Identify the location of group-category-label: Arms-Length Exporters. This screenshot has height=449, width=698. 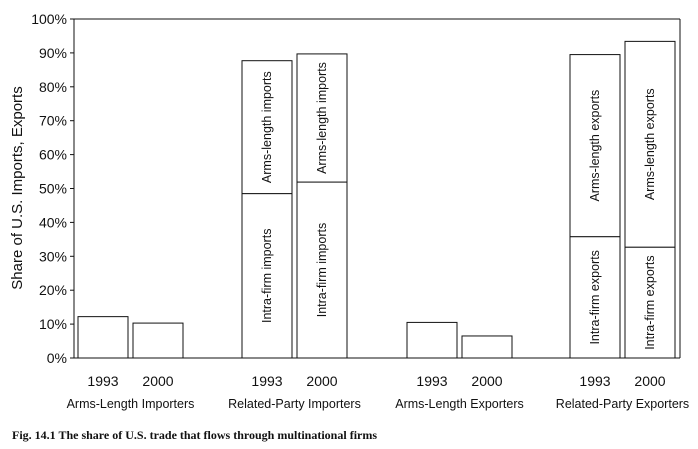
(459, 404).